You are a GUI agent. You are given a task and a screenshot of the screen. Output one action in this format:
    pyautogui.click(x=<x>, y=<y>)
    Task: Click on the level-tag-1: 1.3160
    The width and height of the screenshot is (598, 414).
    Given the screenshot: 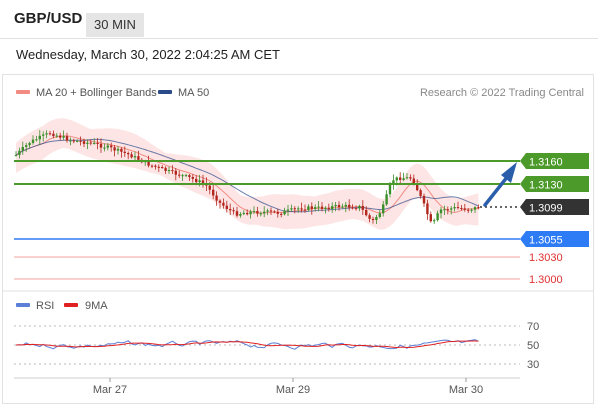 What is the action you would take?
    pyautogui.click(x=554, y=161)
    